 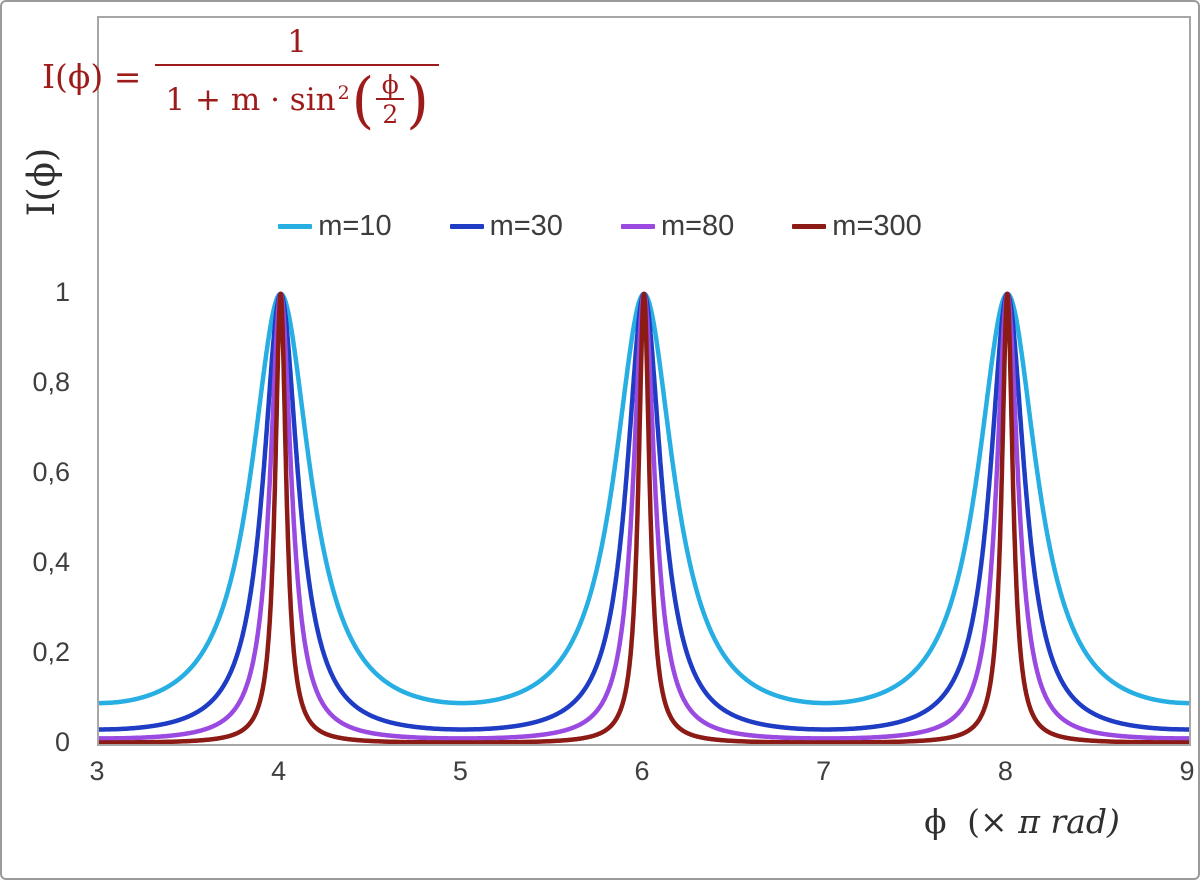 What do you see at coordinates (1062, 821) in the screenshot?
I see `x-title-pi-rad: π rad` at bounding box center [1062, 821].